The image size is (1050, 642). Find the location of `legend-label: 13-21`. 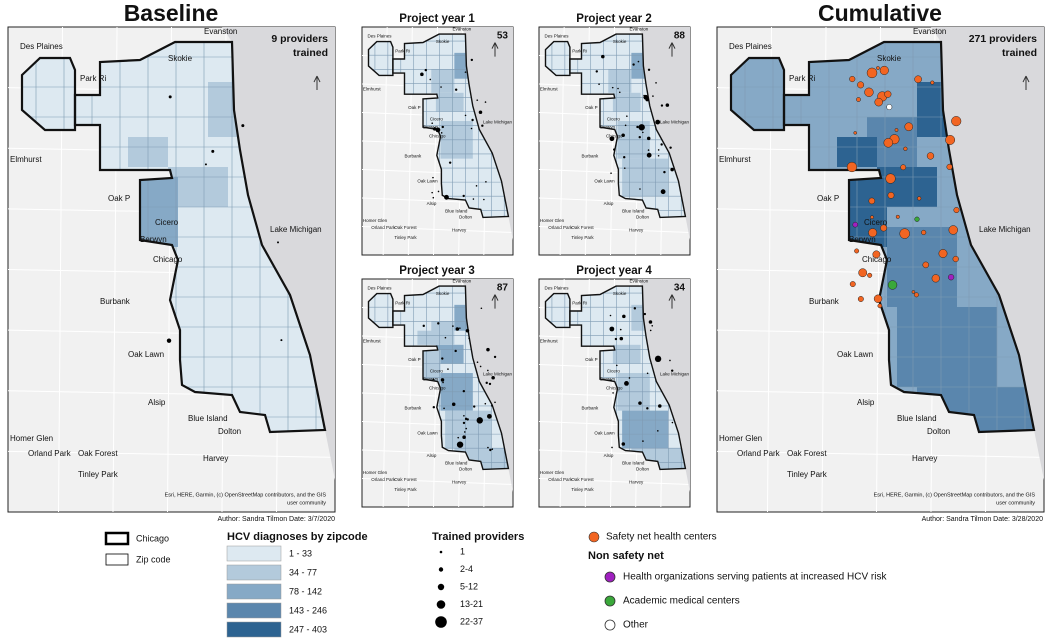

legend-label: 13-21 is located at coordinates (471, 604).